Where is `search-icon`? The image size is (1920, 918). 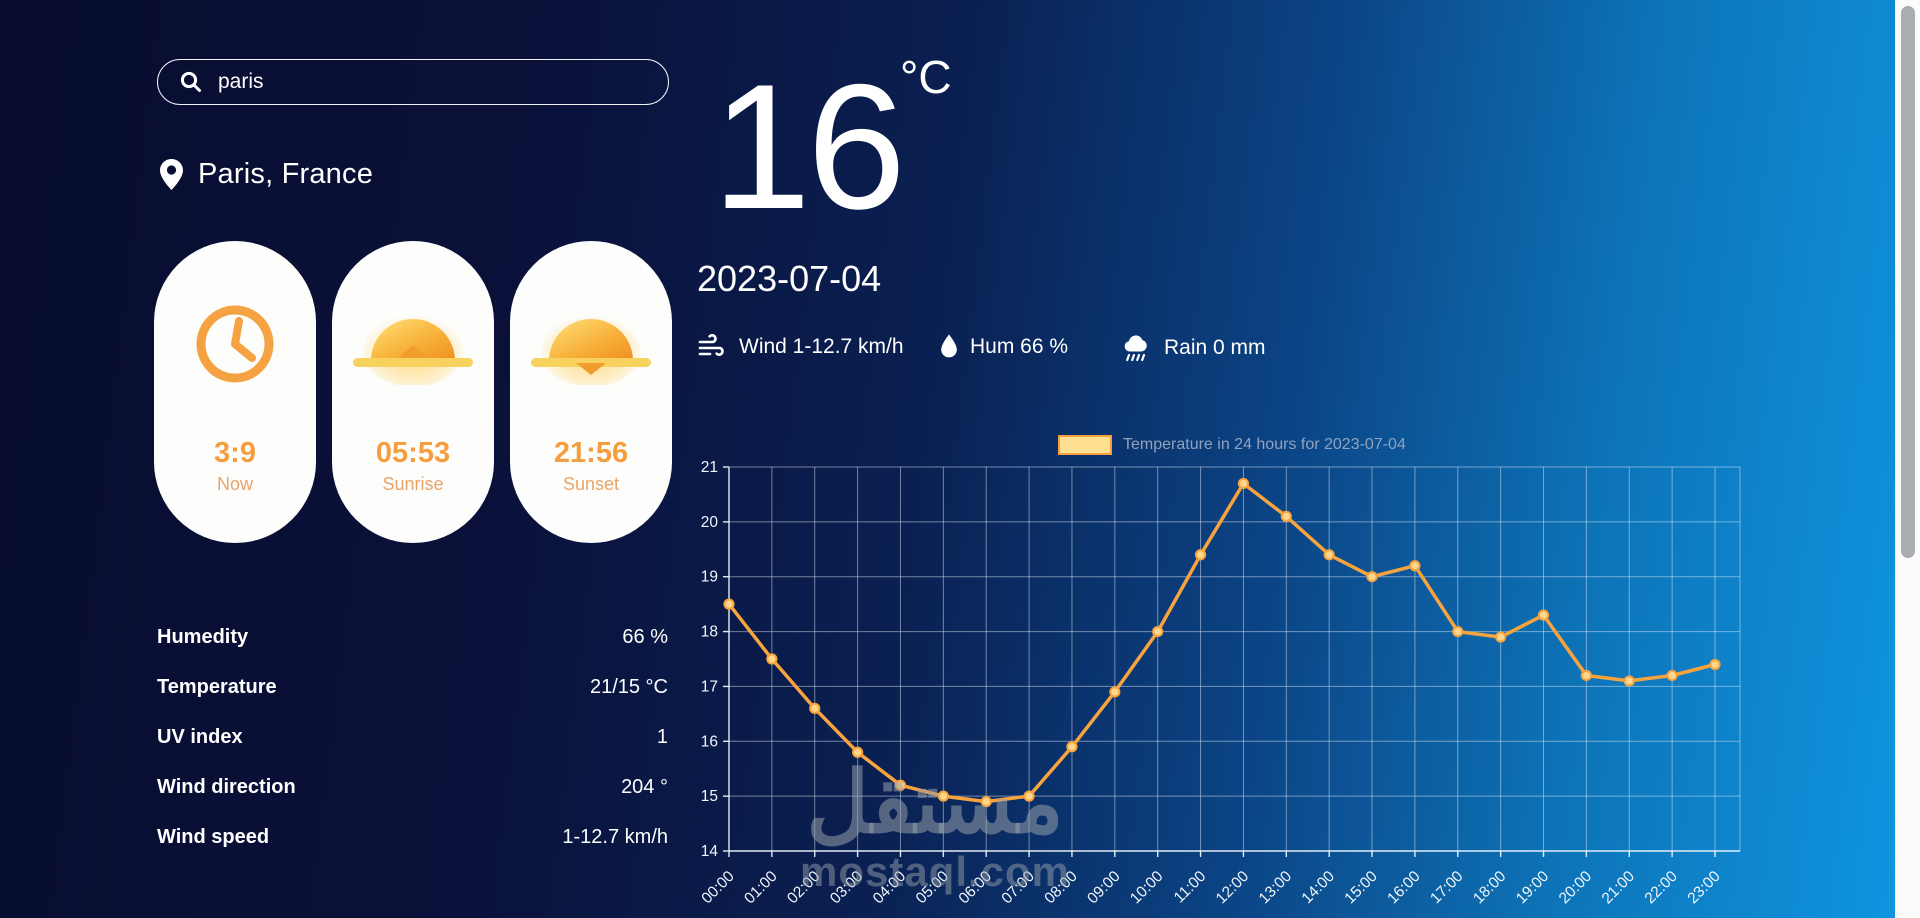 search-icon is located at coordinates (191, 82).